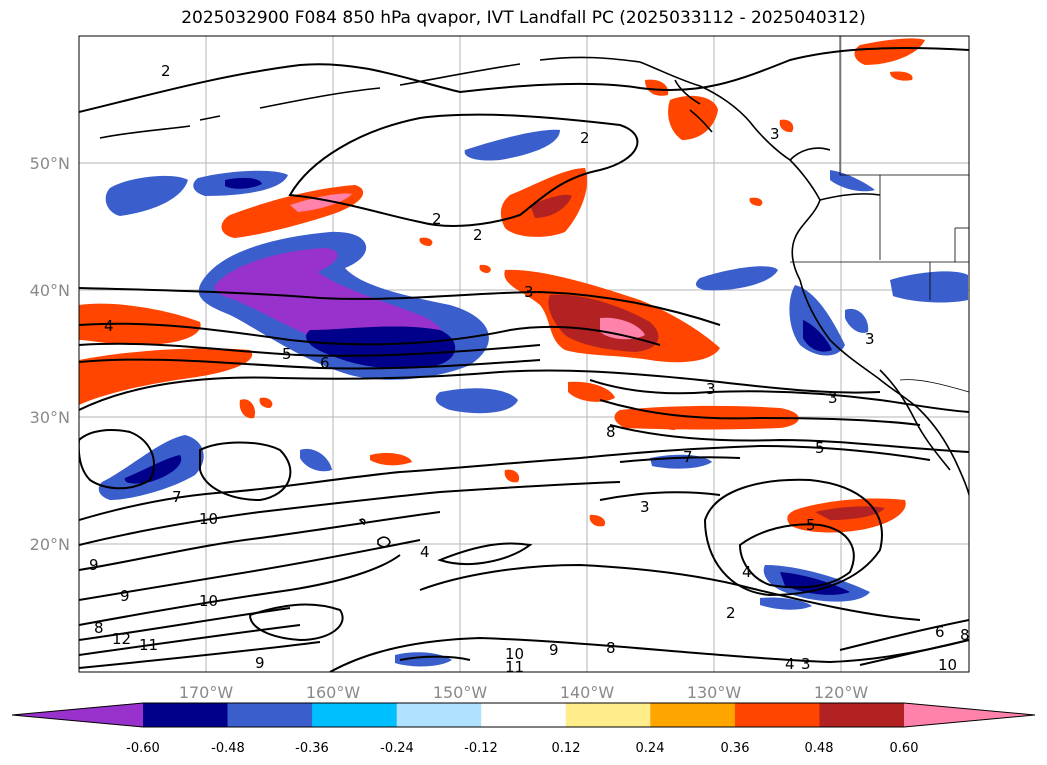 The width and height of the screenshot is (1047, 765). What do you see at coordinates (50, 544) in the screenshot?
I see `lat-tick-label: 20°N` at bounding box center [50, 544].